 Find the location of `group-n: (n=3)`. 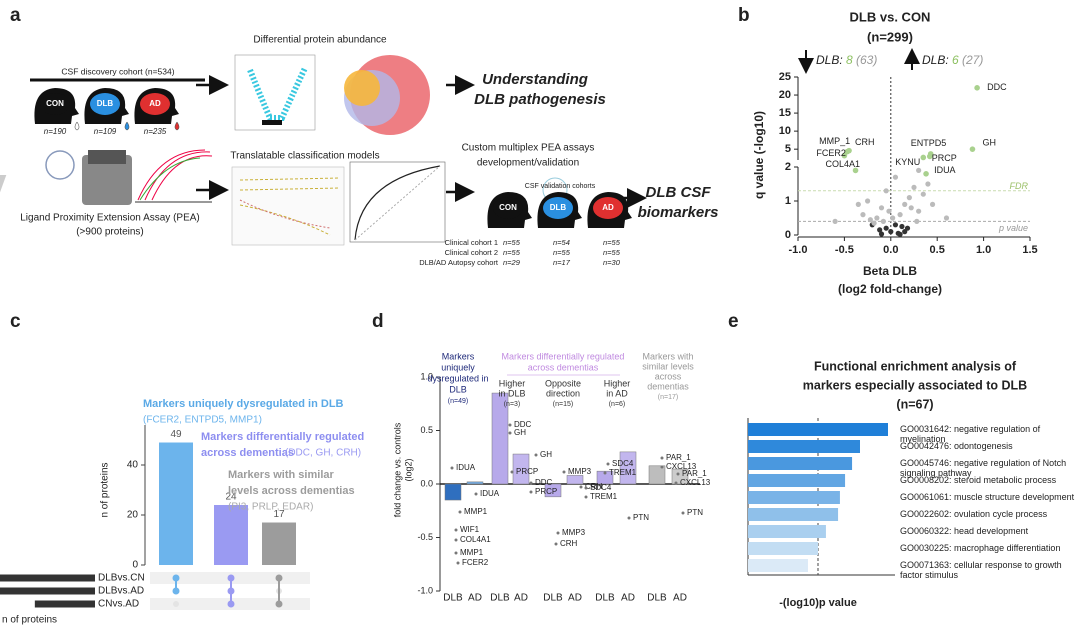

group-n: (n=3) is located at coordinates (512, 404).